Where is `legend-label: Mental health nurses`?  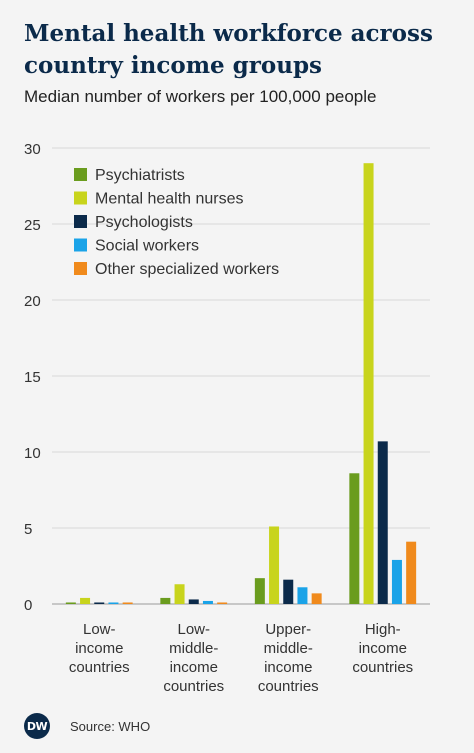
legend-label: Mental health nurses is located at coordinates (169, 199).